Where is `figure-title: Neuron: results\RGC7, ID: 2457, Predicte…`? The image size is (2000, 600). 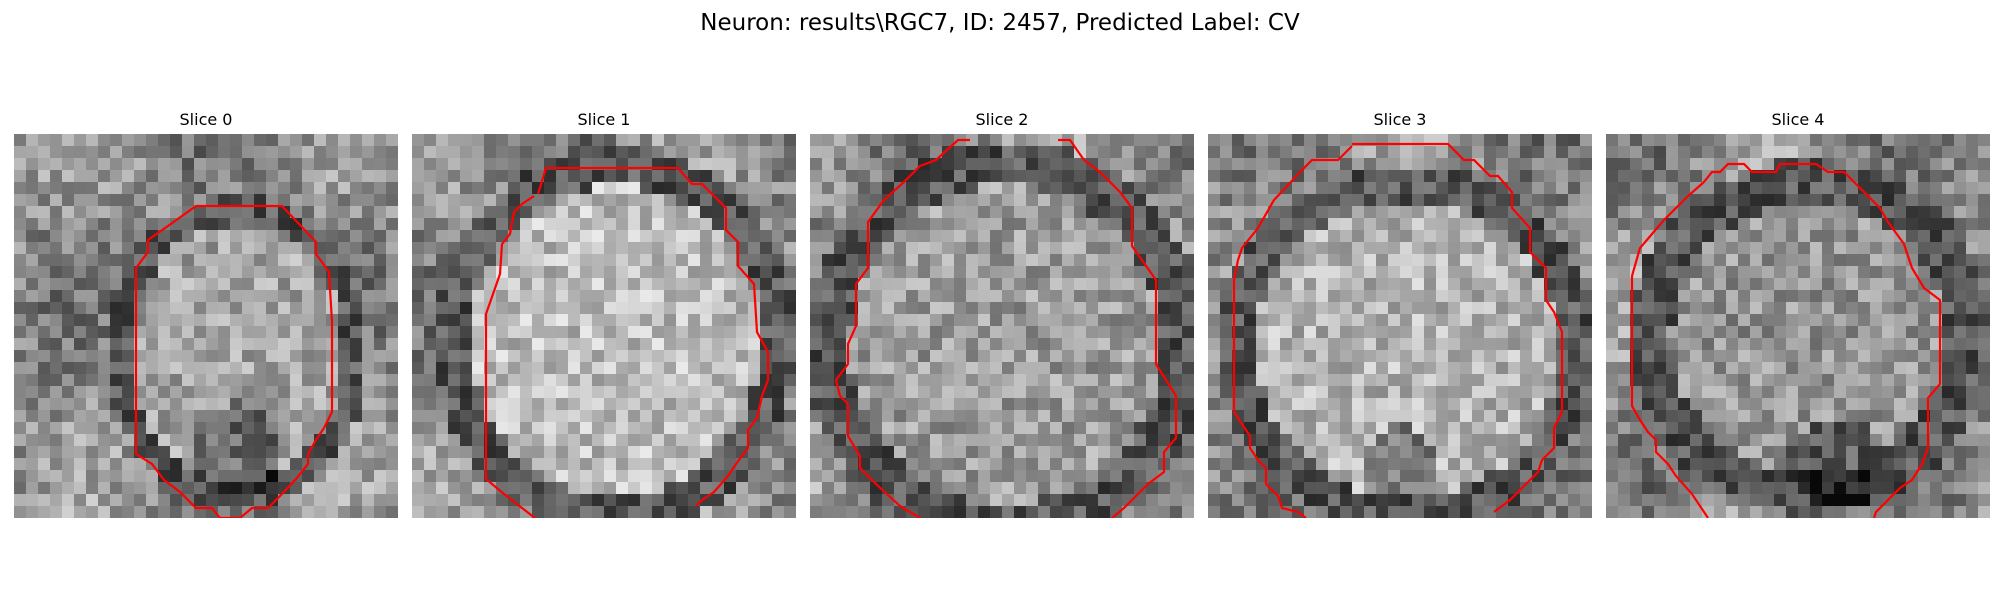 figure-title: Neuron: results\RGC7, ID: 2457, Predicte… is located at coordinates (1000, 23).